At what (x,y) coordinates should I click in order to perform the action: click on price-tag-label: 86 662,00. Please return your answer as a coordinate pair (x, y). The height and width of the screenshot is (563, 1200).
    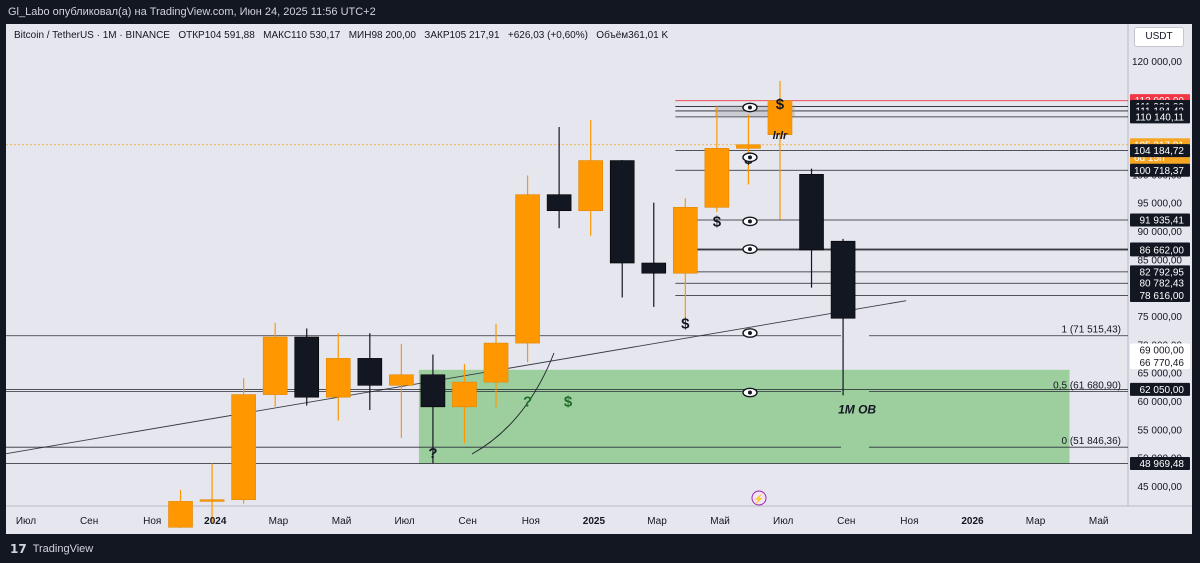
    Looking at the image, I should click on (1162, 250).